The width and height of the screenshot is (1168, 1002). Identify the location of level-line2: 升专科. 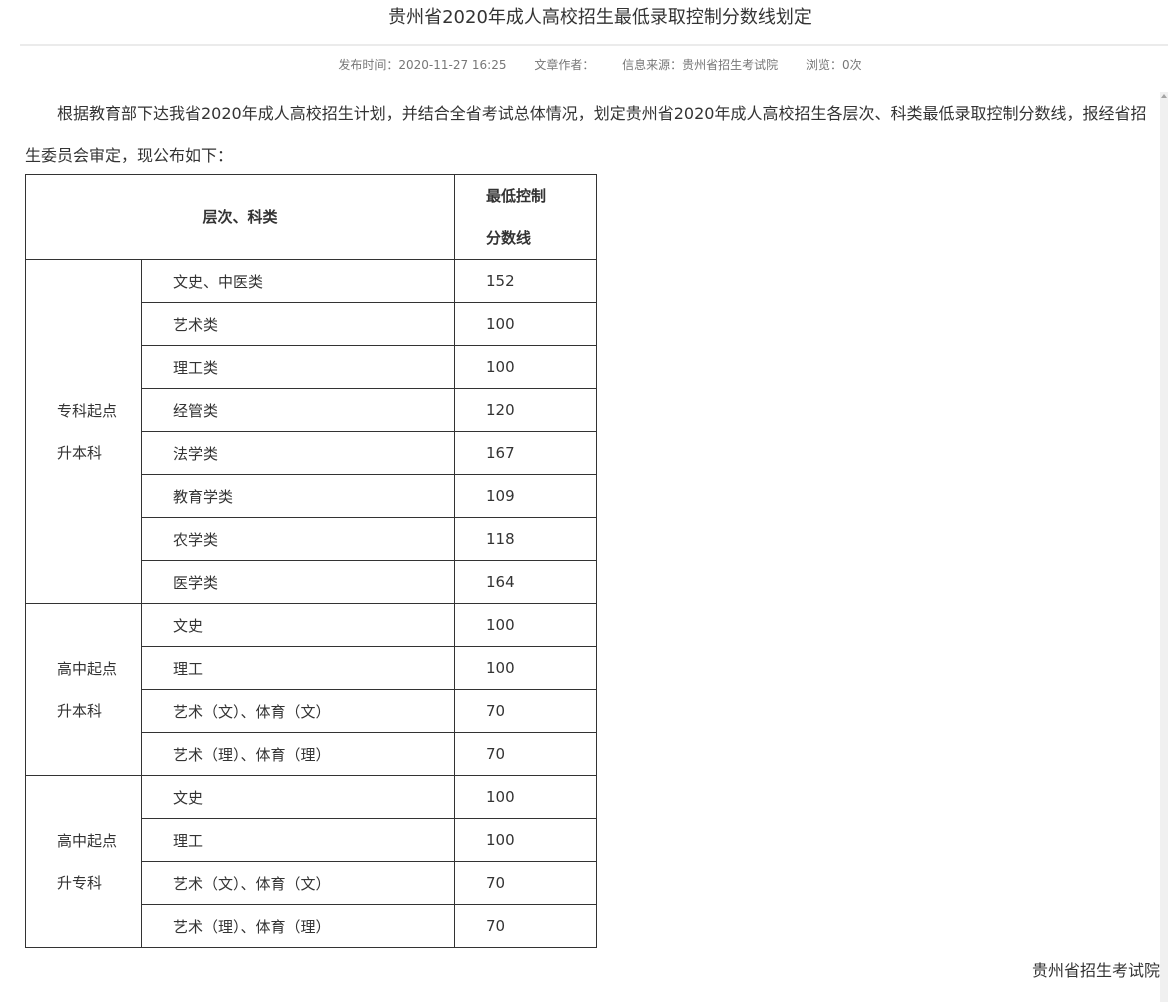
(80, 882).